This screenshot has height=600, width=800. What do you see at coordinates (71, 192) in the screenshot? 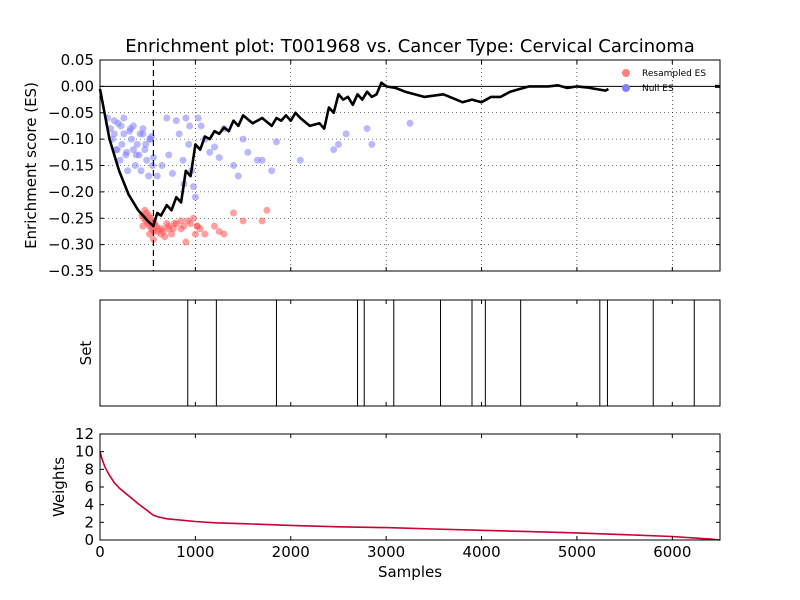
I see `y-tick-label: −0.20` at bounding box center [71, 192].